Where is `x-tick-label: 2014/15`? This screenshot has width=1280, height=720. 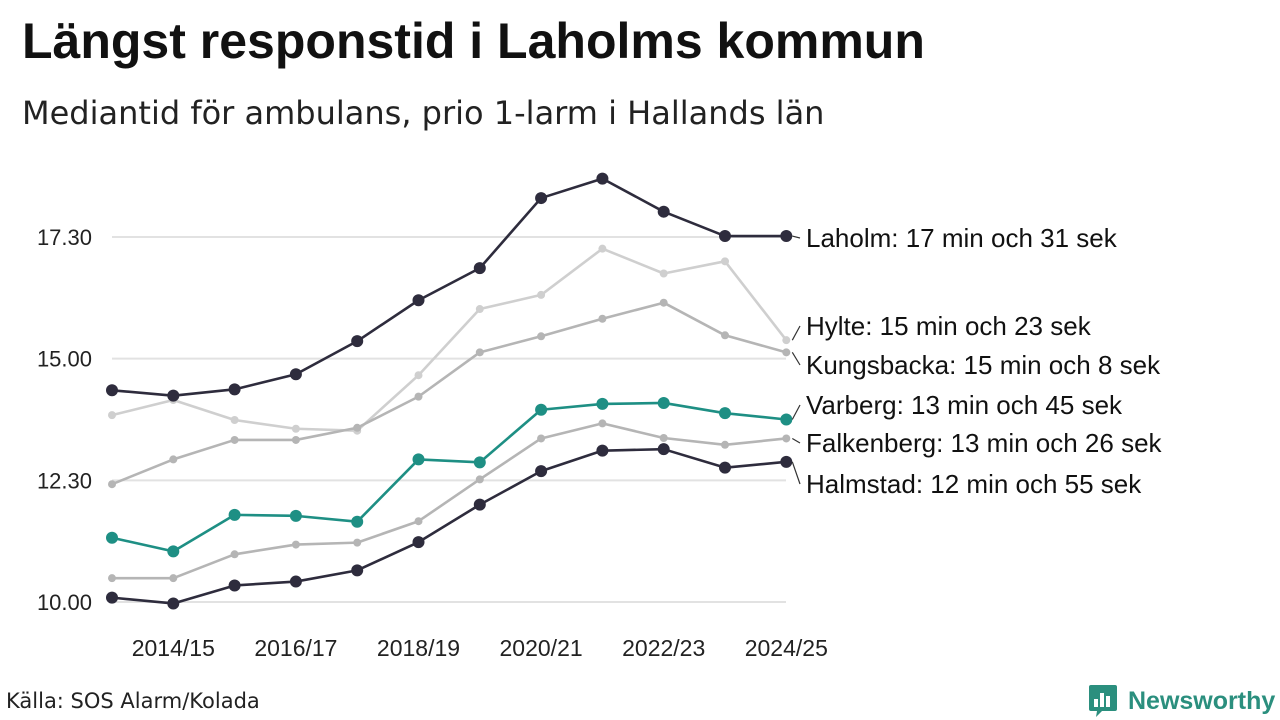
x-tick-label: 2014/15 is located at coordinates (173, 648).